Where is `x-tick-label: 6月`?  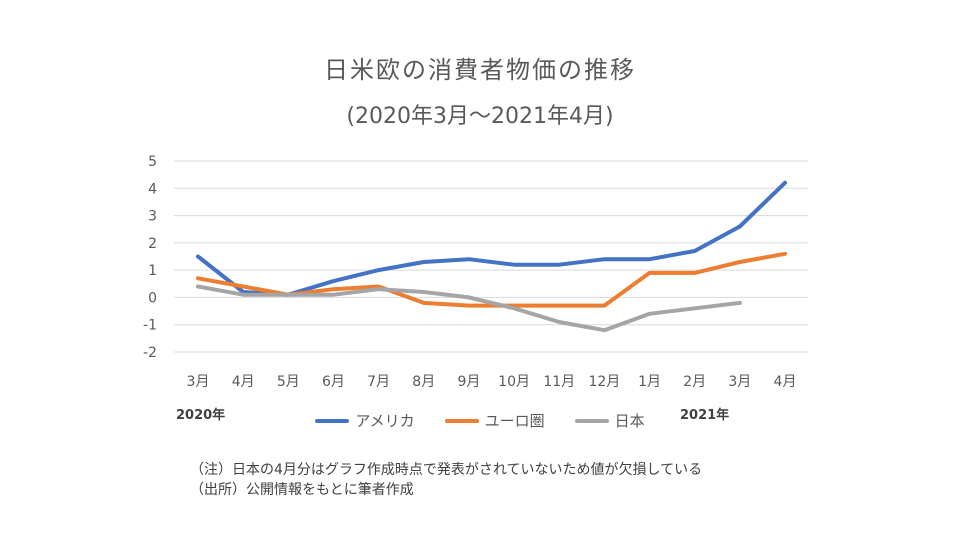
x-tick-label: 6月 is located at coordinates (333, 382).